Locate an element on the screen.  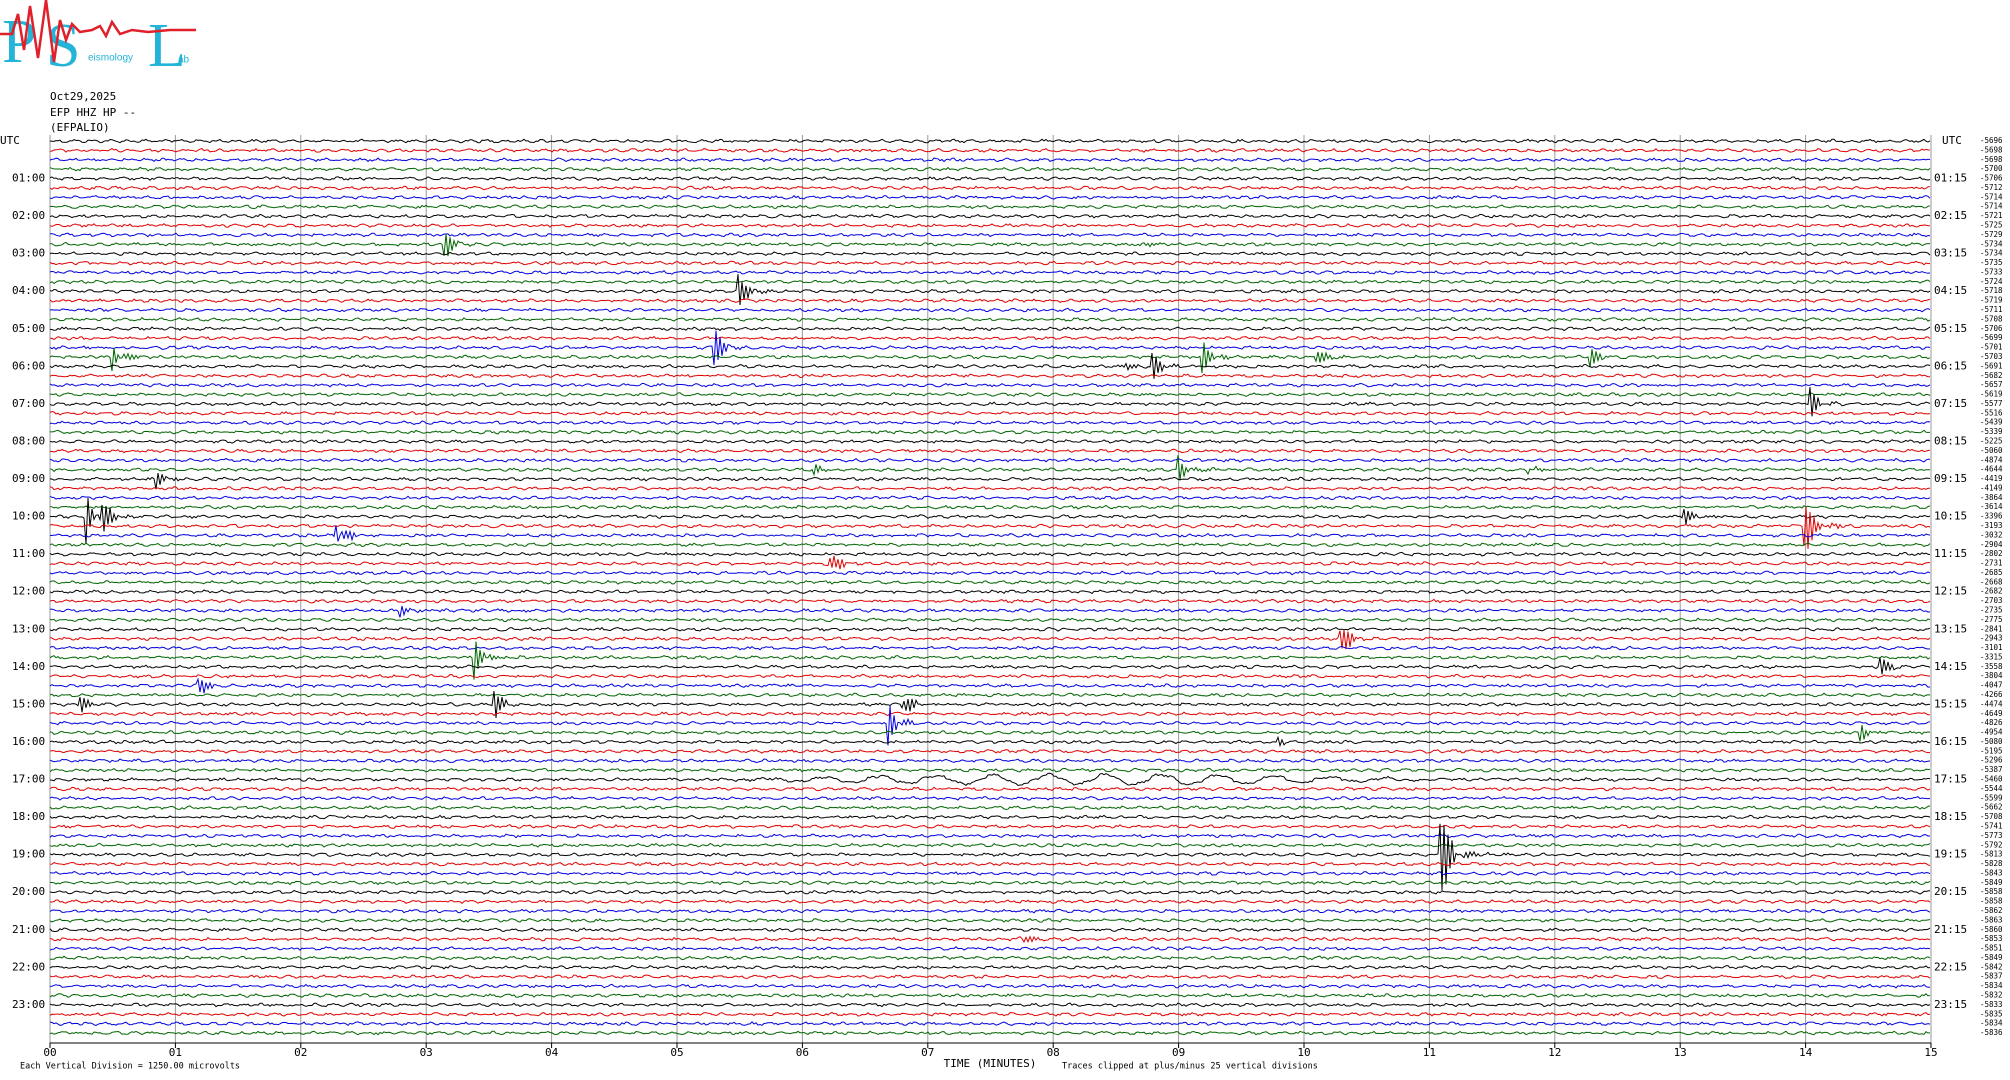
hour-label: 04:15 is located at coordinates (1950, 290).